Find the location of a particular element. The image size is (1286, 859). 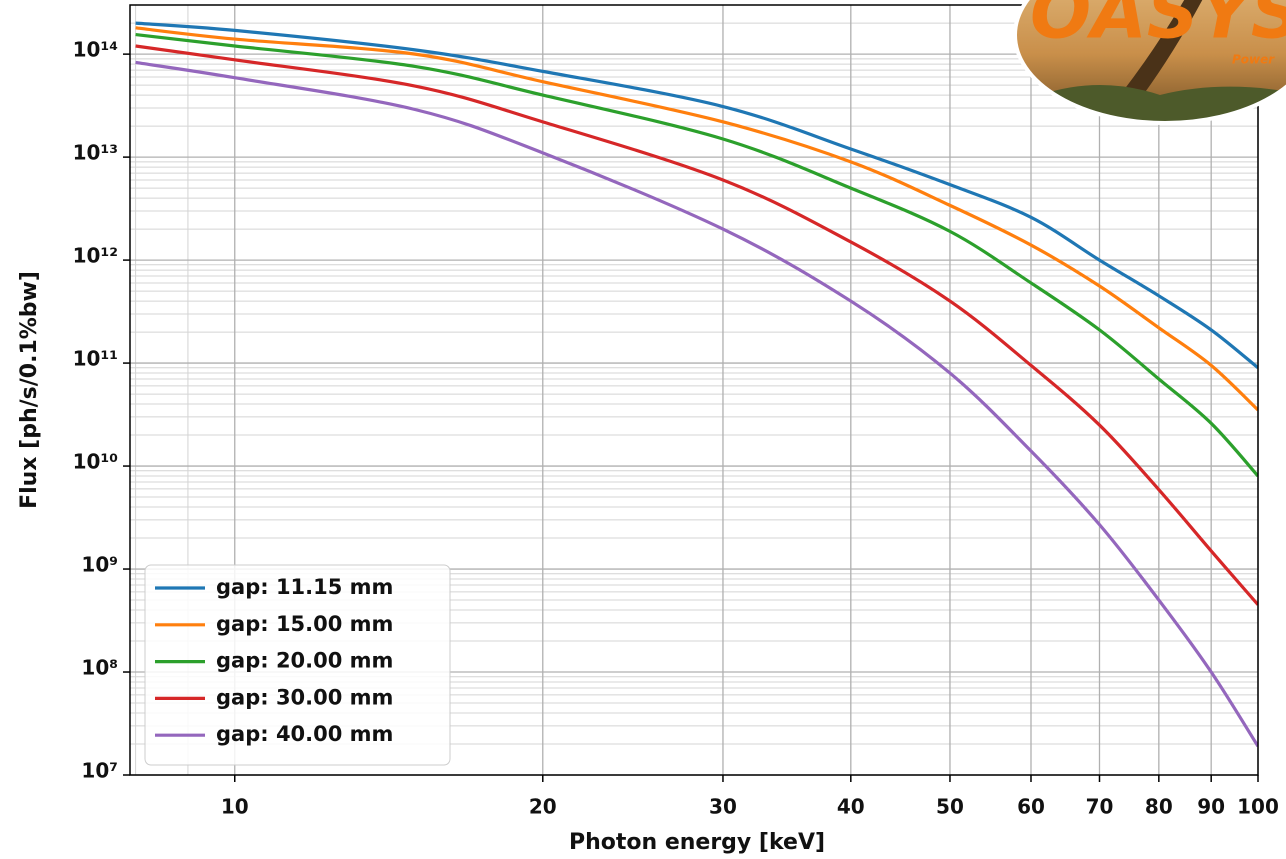

y-tick-label: 10⁸ is located at coordinates (99, 668).